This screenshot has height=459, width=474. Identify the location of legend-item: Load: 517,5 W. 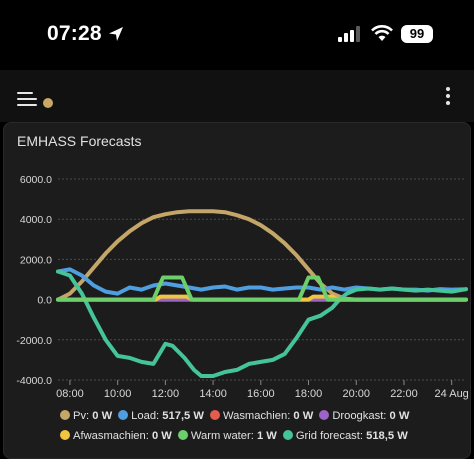
(161, 416).